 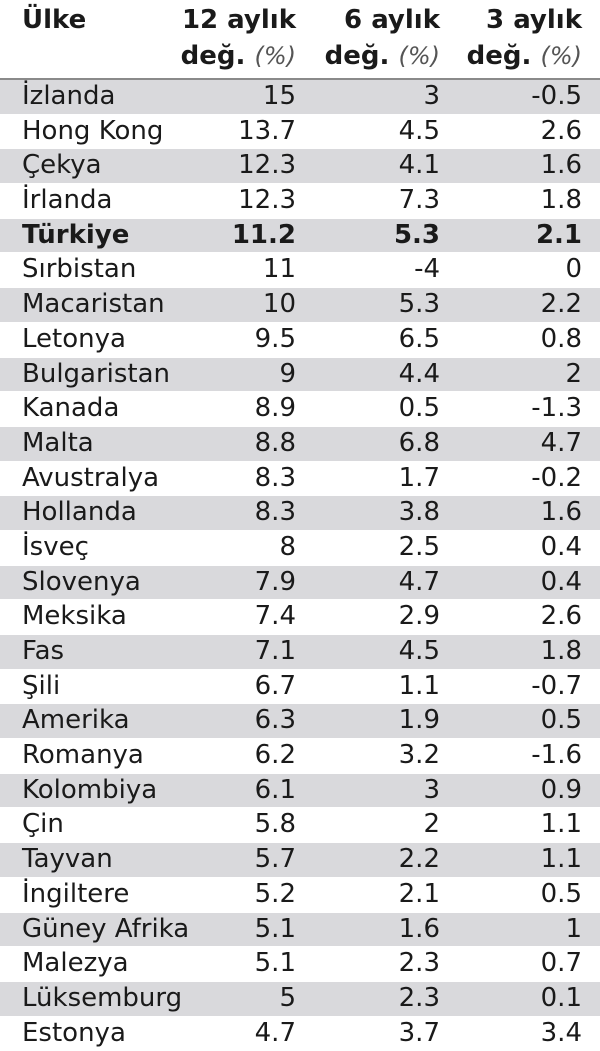 What do you see at coordinates (300, 201) in the screenshot?
I see `table-row: İrlanda 12.3 7.3 1.8` at bounding box center [300, 201].